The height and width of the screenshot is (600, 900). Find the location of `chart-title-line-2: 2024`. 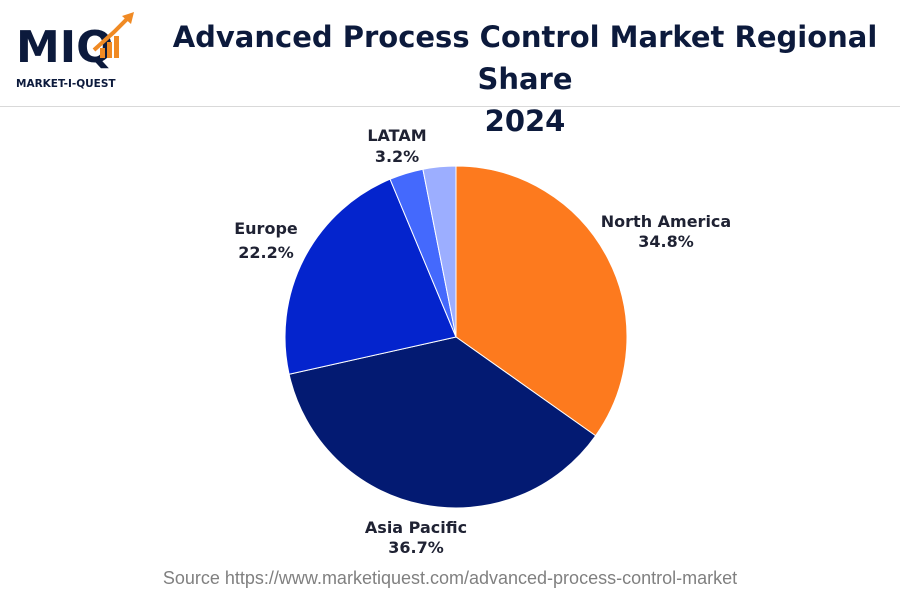

chart-title-line-2: 2024 is located at coordinates (525, 121).